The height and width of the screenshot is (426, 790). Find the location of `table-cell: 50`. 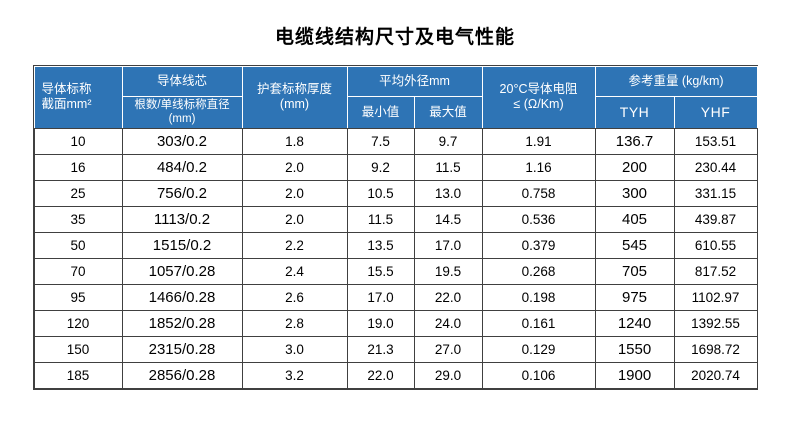

table-cell: 50 is located at coordinates (78, 245).